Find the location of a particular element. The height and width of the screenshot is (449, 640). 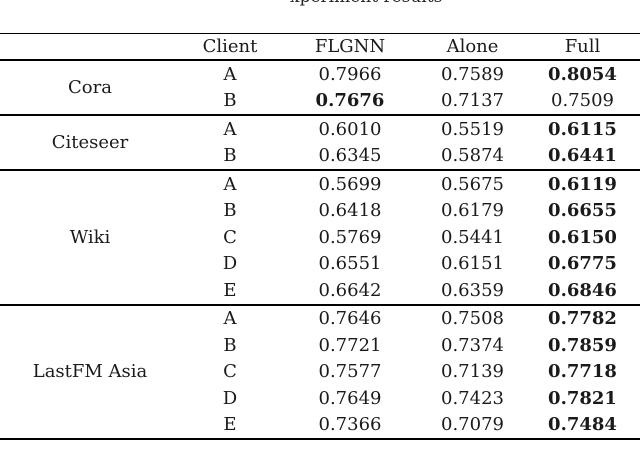

flgnn-value: 0.6418 is located at coordinates (350, 211).